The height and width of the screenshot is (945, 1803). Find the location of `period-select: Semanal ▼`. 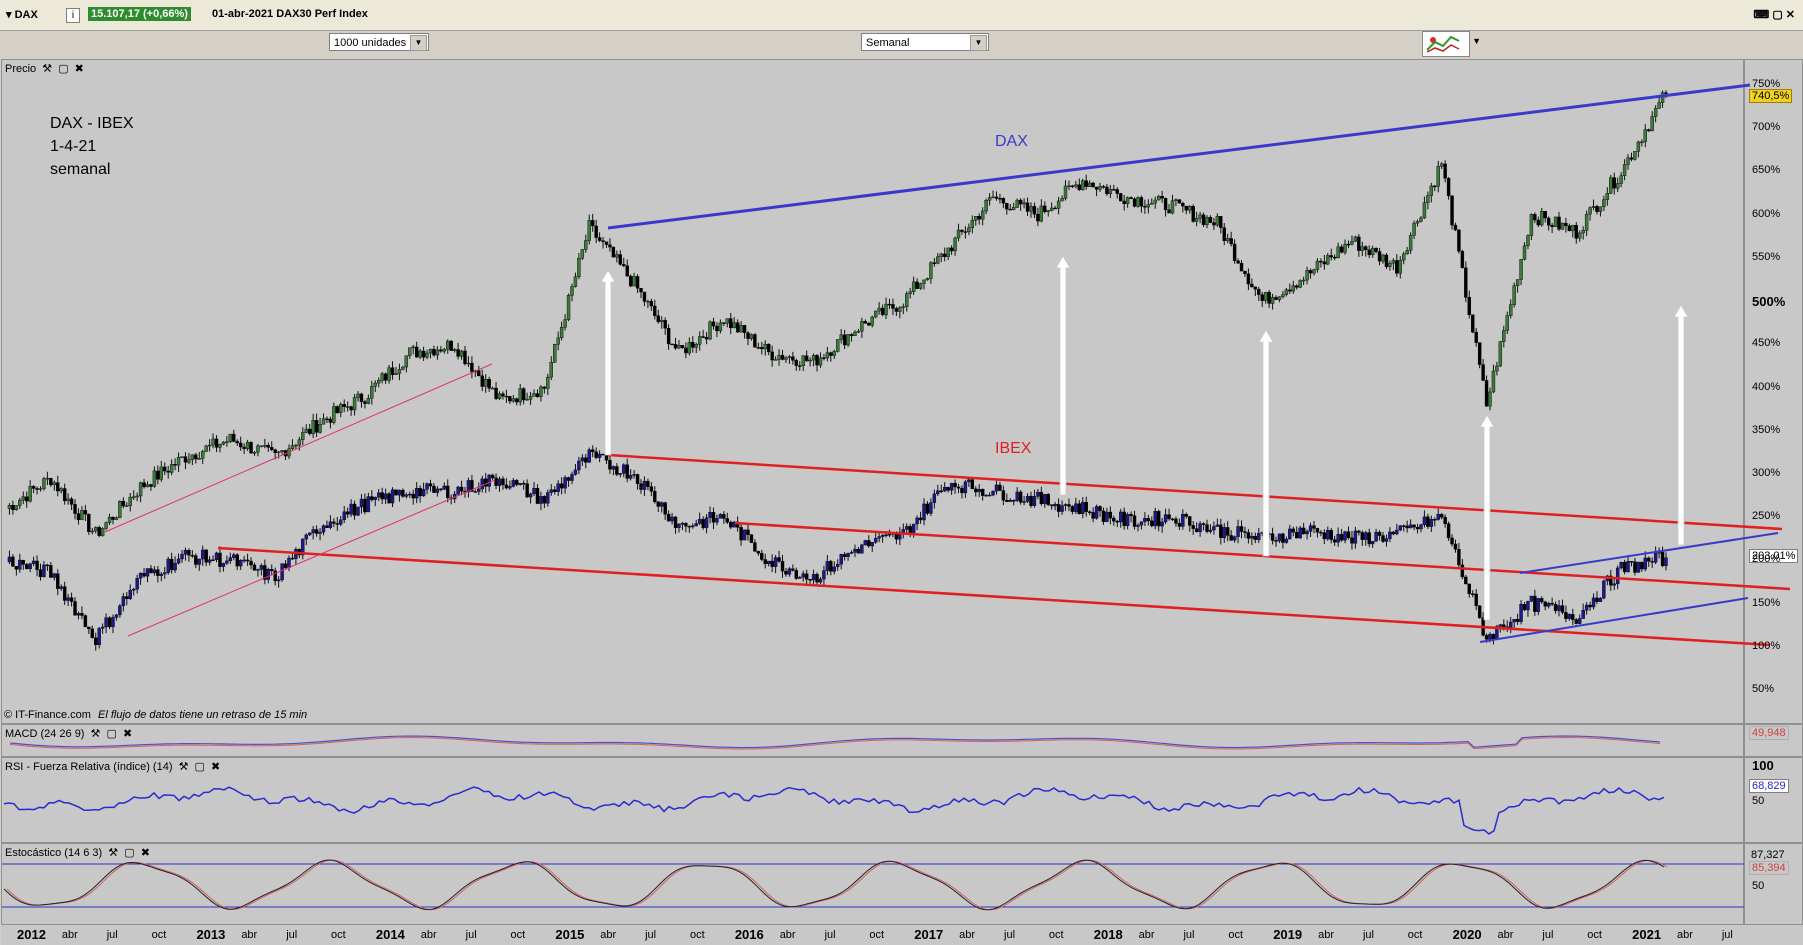

period-select: Semanal ▼ is located at coordinates (925, 42).